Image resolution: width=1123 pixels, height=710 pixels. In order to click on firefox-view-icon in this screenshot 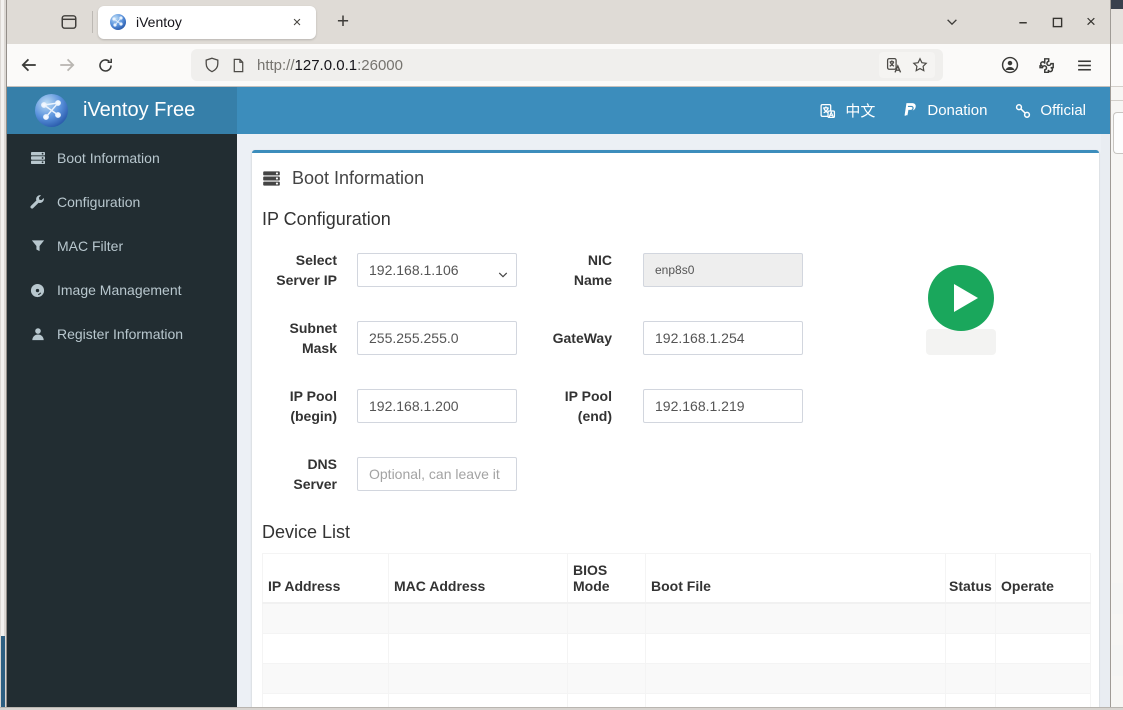, I will do `click(69, 22)`.